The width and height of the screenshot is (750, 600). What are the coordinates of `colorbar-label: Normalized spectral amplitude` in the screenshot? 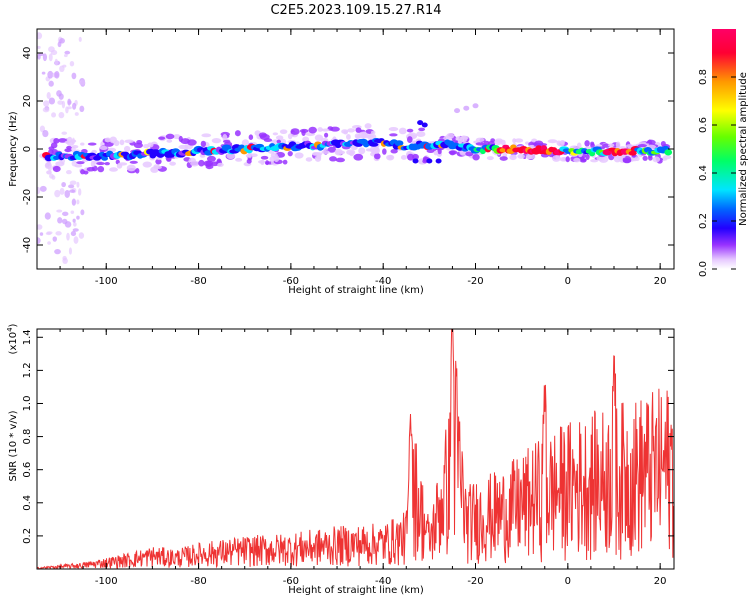 It's located at (743, 149).